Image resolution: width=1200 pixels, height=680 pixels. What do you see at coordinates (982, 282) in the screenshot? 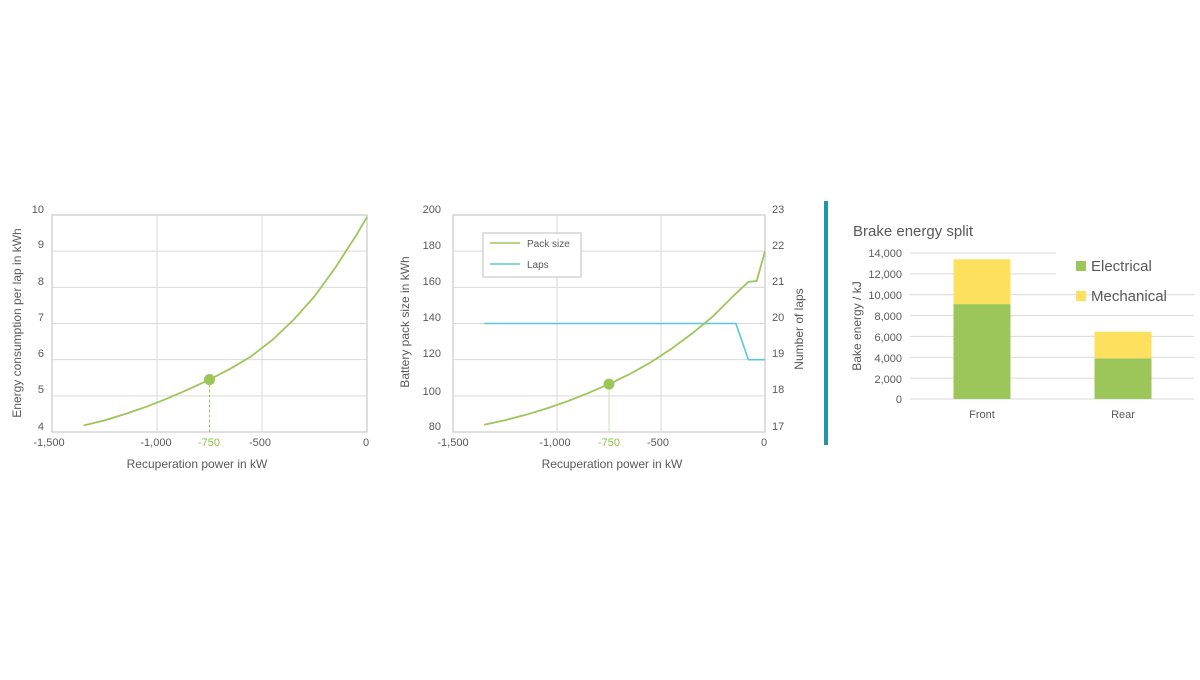
I see `bar-front-mechanical` at bounding box center [982, 282].